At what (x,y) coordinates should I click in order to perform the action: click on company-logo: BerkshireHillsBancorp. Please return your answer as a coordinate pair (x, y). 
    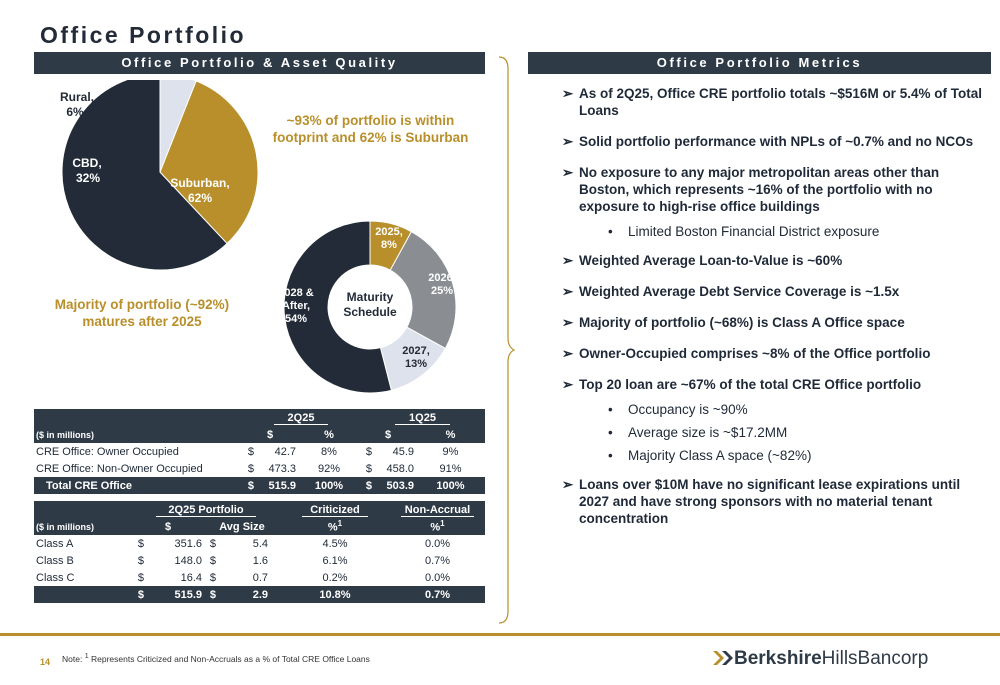
    Looking at the image, I should click on (820, 659).